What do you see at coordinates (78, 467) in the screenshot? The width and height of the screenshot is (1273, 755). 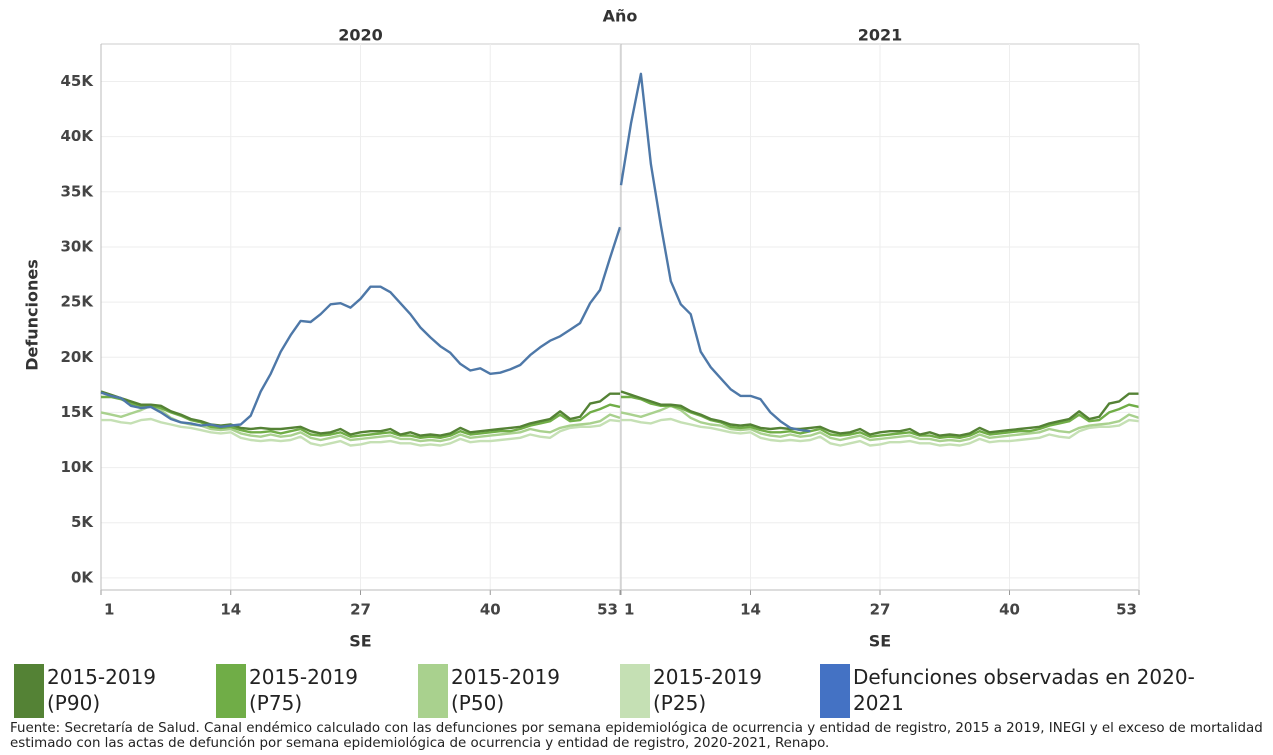 I see `y-tick-label: 10K` at bounding box center [78, 467].